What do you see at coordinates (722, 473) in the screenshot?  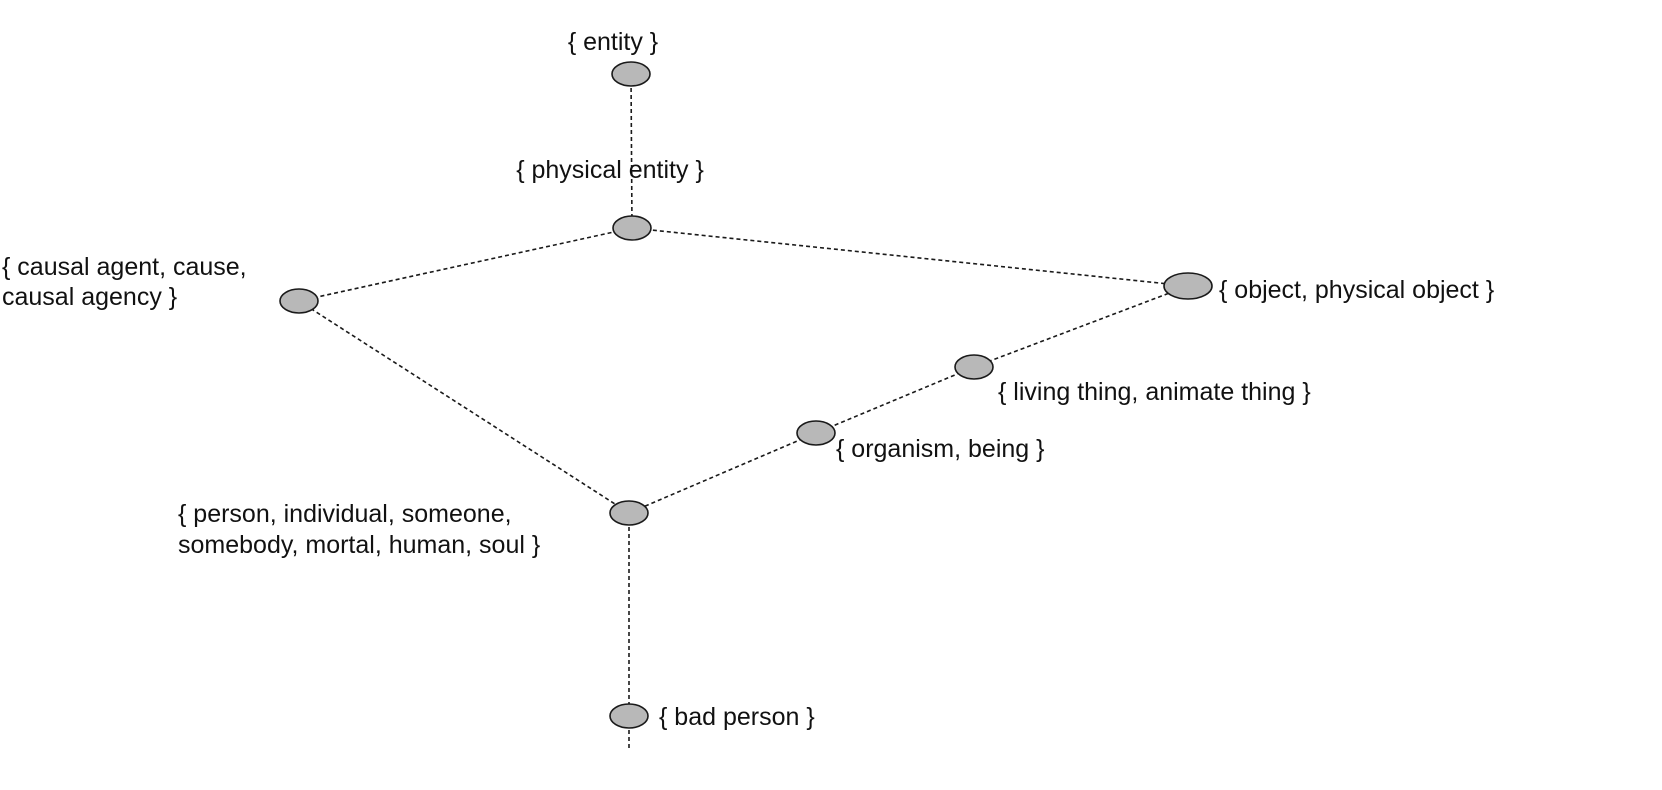 I see `edge-organism-to-person` at bounding box center [722, 473].